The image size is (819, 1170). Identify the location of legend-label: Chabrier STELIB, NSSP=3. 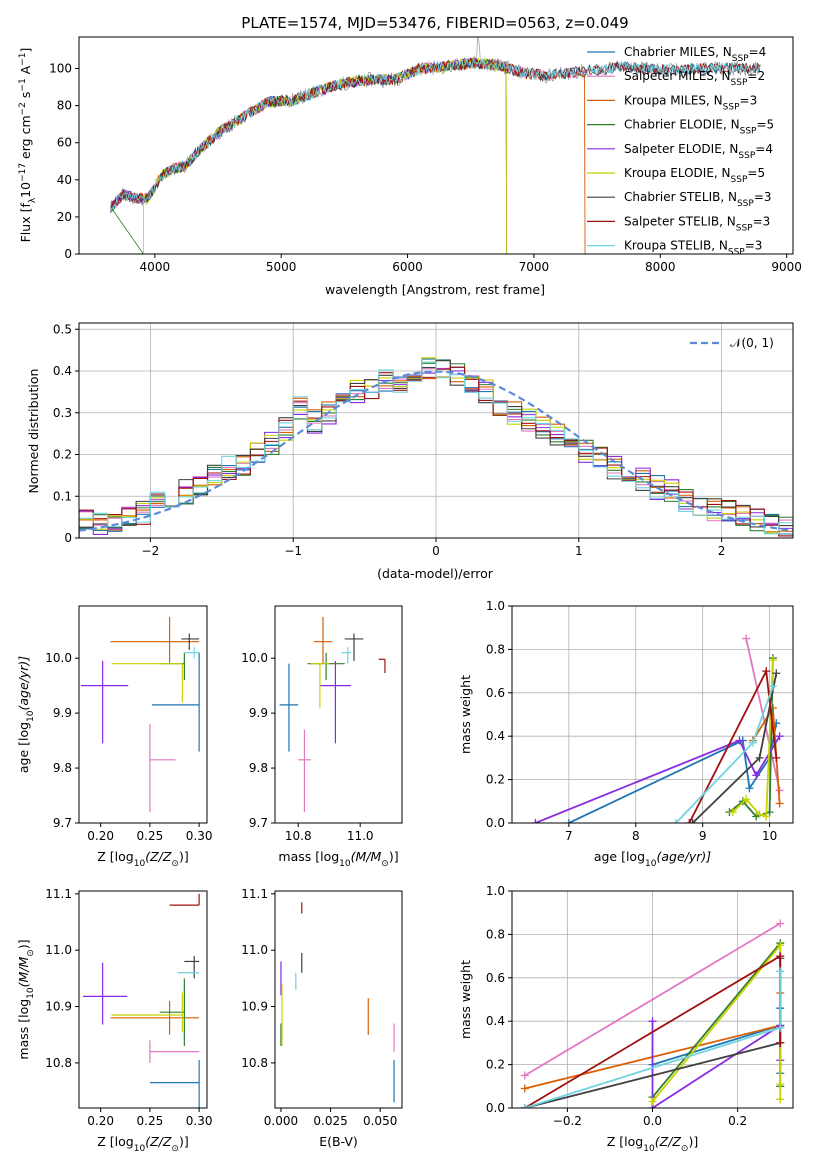
(698, 199).